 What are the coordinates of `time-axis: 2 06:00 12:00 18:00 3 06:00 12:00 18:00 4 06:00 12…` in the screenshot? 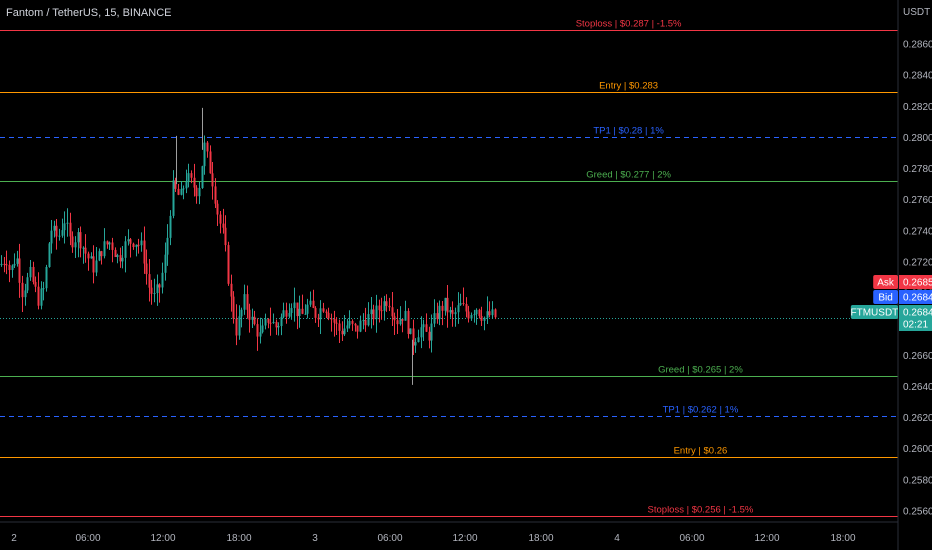 It's located at (433, 538).